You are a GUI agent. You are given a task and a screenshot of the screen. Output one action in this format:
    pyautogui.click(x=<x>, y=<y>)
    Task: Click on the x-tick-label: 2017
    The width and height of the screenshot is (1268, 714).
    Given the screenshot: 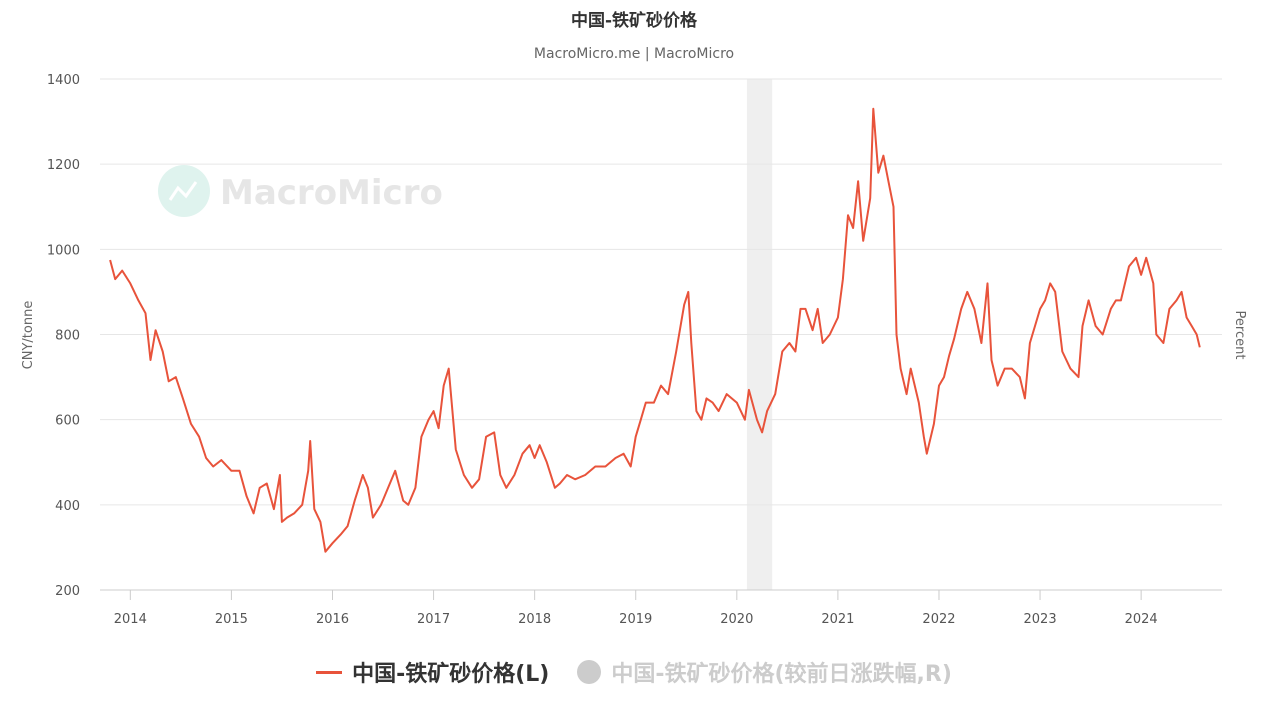 What is the action you would take?
    pyautogui.click(x=433, y=619)
    